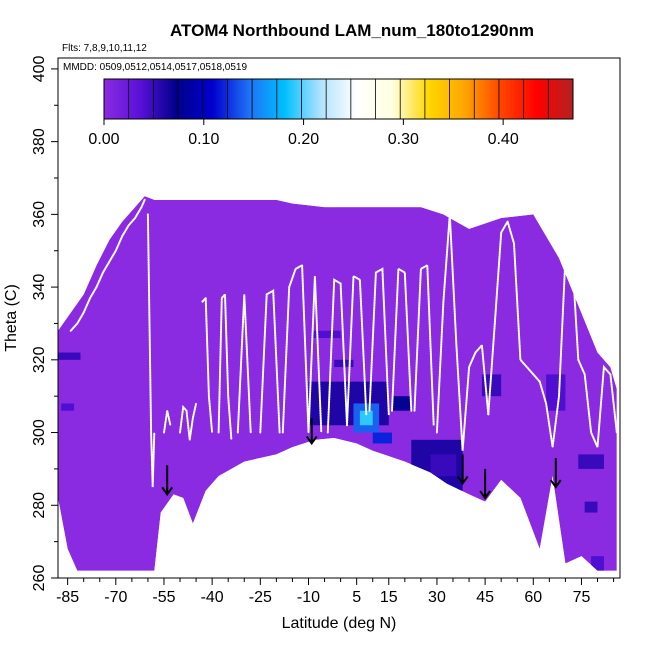 The image size is (650, 655). I want to click on y-tick-label: 380, so click(39, 141).